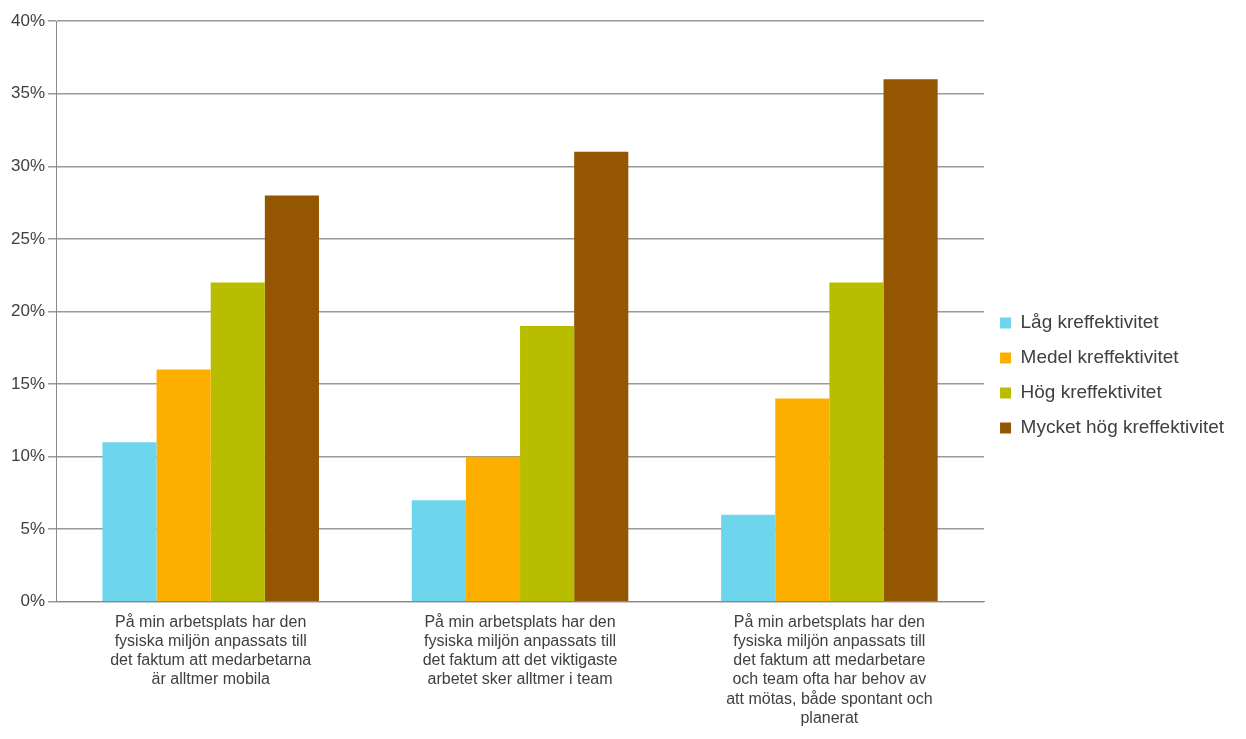  I want to click on y-tick-label: 5%, so click(33, 528).